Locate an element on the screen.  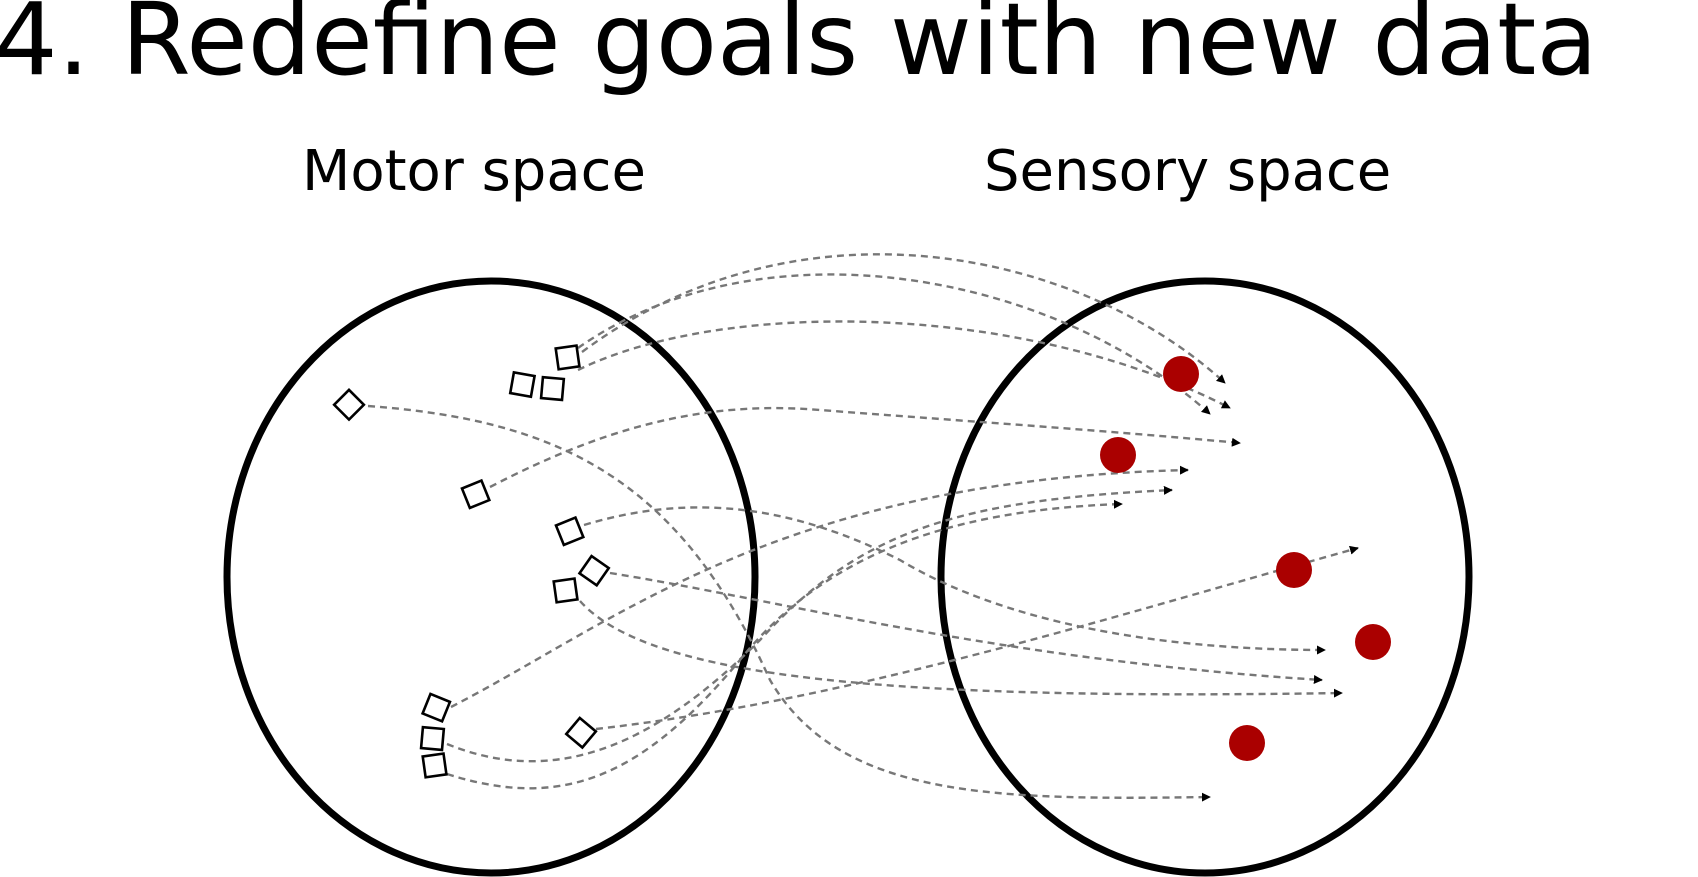
sensory-space-label: Sensory space is located at coordinates (1188, 171).